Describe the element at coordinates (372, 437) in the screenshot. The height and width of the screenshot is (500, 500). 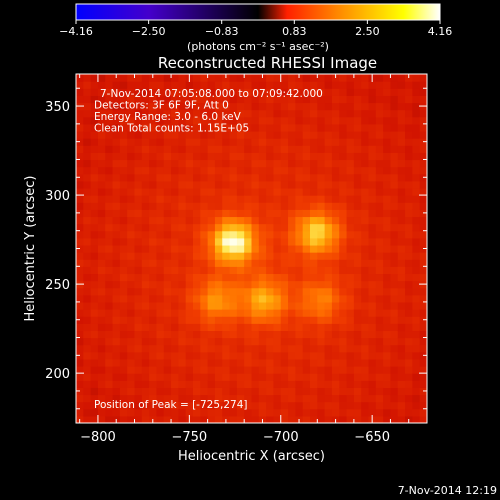
I see `x-tick-label: −650` at that location.